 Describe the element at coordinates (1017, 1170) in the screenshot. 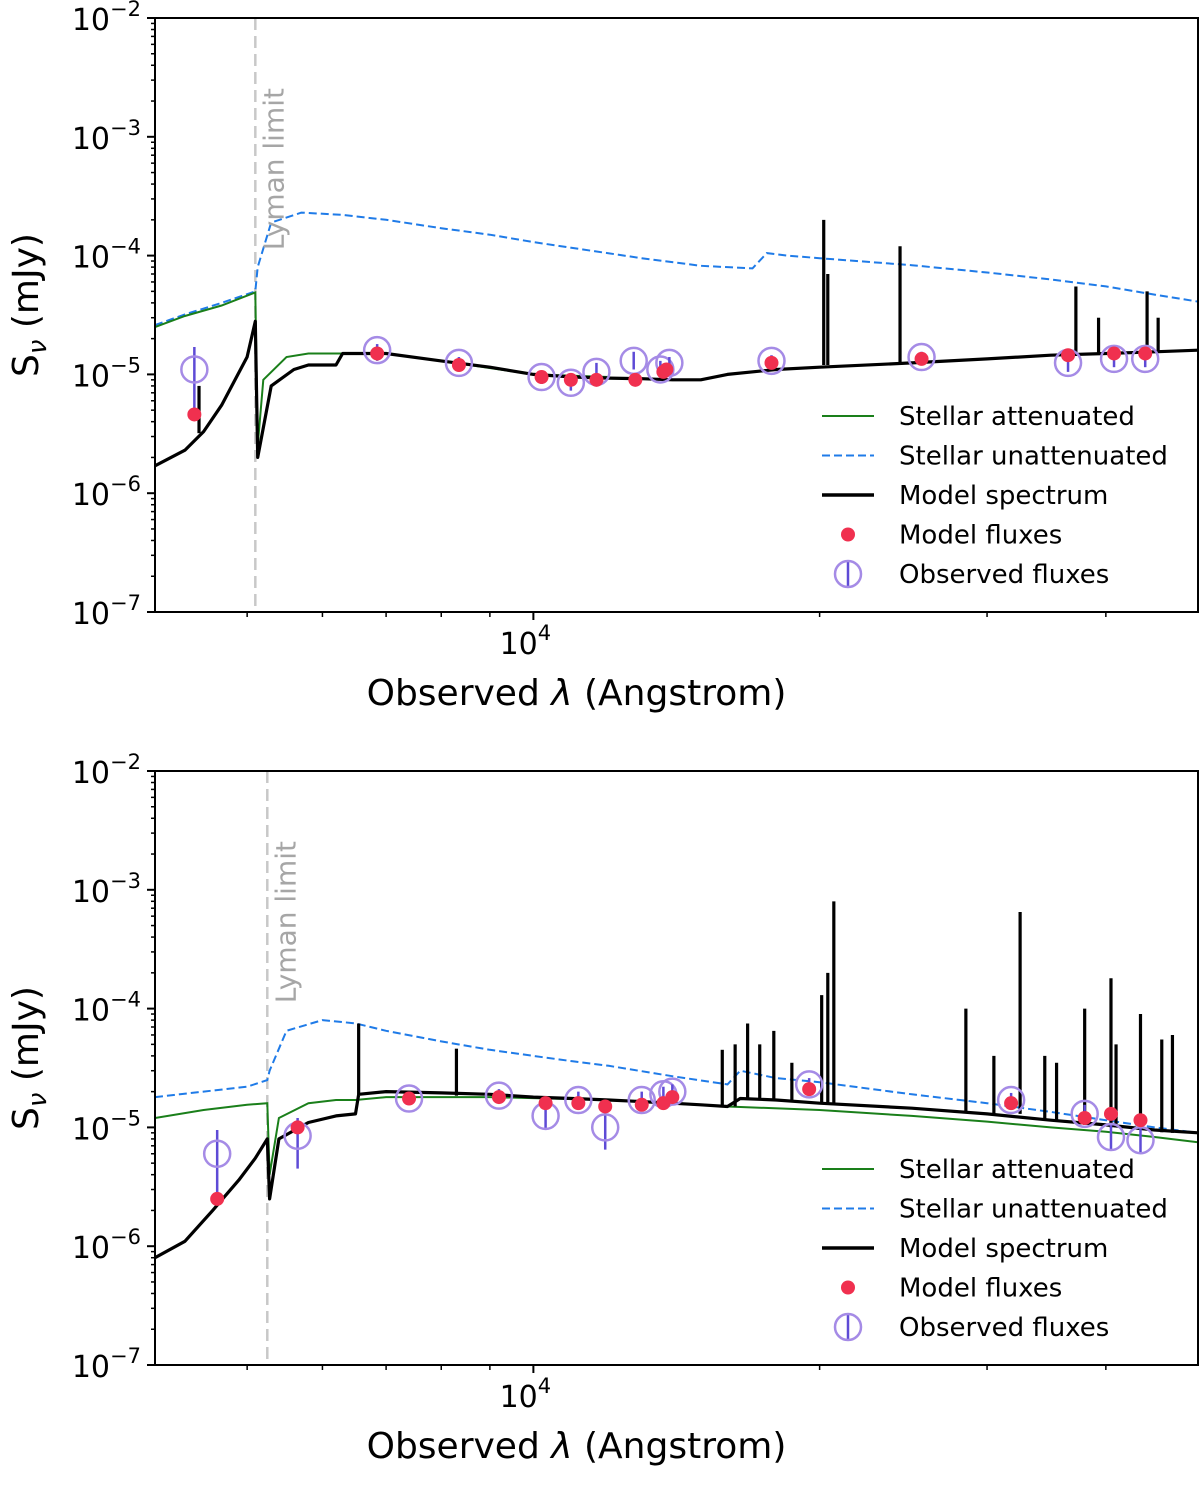

I see `bottom-legend-label: Stellar attenuated` at that location.